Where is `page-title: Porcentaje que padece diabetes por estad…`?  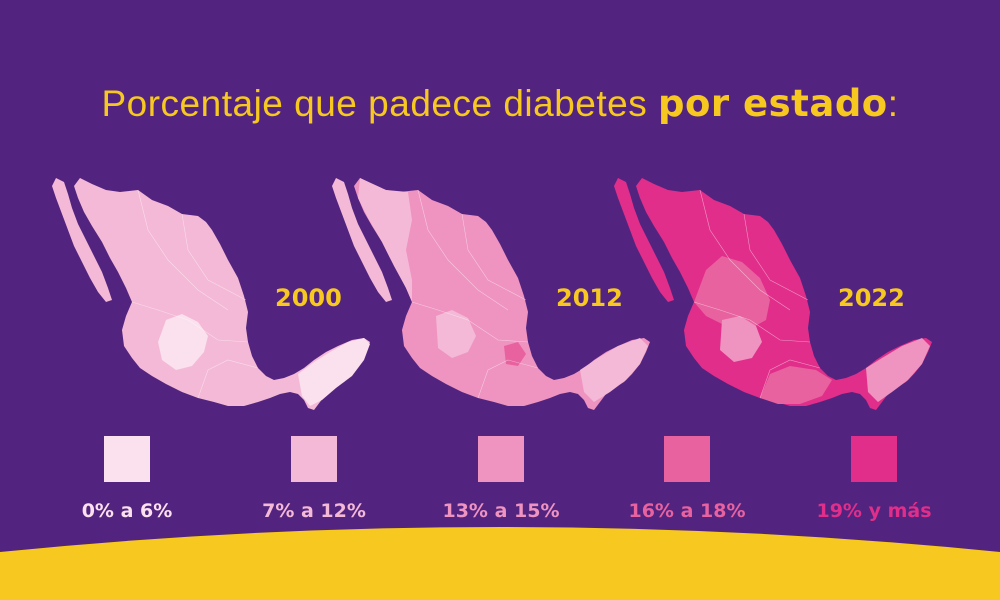 page-title: Porcentaje que padece diabetes por estad… is located at coordinates (500, 103).